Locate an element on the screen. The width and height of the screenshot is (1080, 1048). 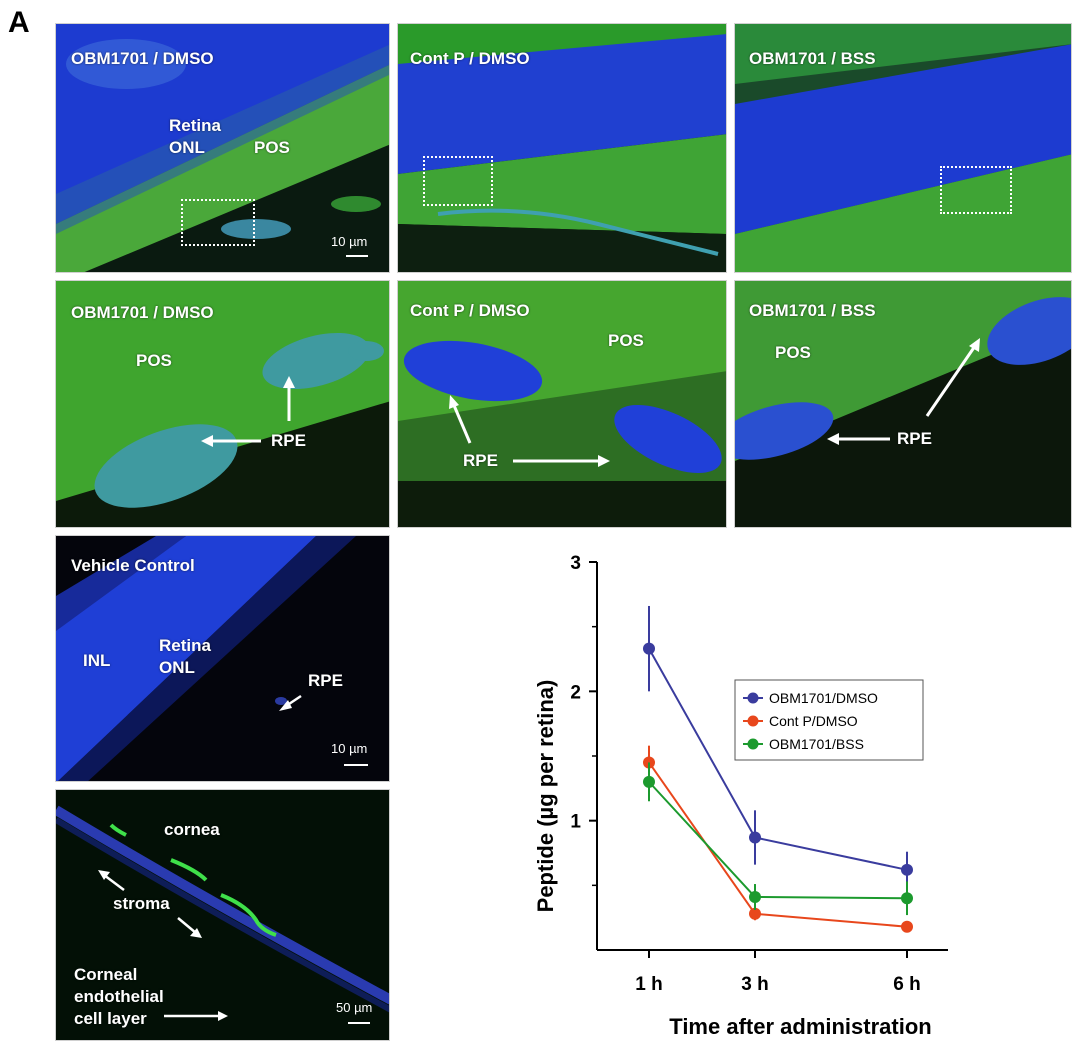
micrograph-contp-dmso: Cont P / DMSO is located at coordinates (562, 148).